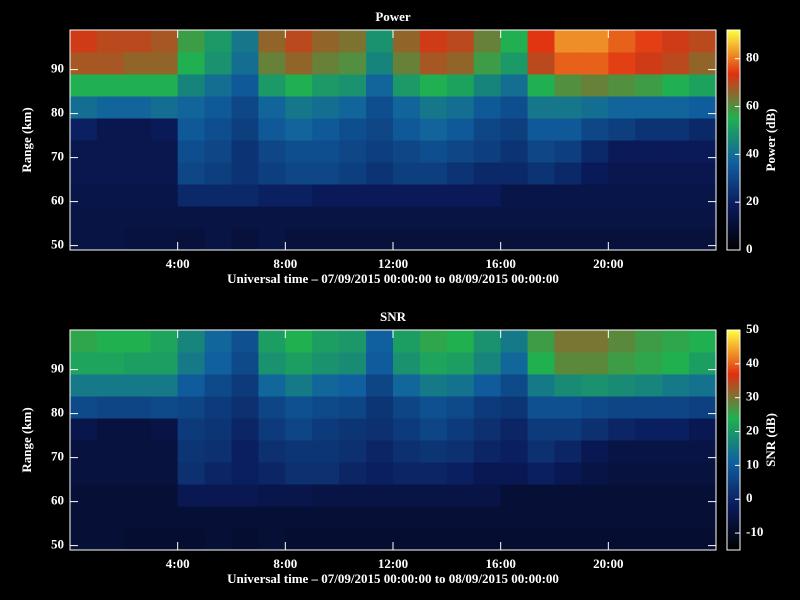  I want to click on colorbar-label: SNR (dB), so click(770, 440).